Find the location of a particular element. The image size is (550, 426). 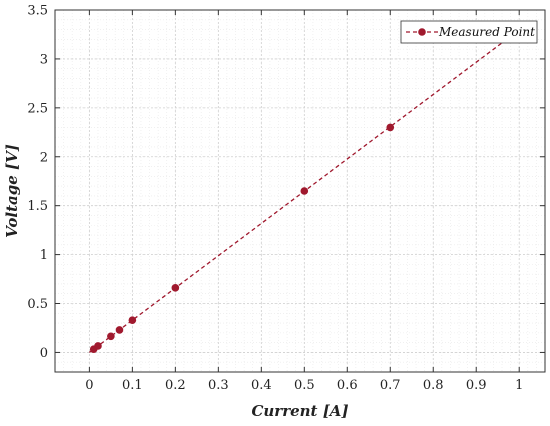

y-tick-label: 1 is located at coordinates (44, 255).